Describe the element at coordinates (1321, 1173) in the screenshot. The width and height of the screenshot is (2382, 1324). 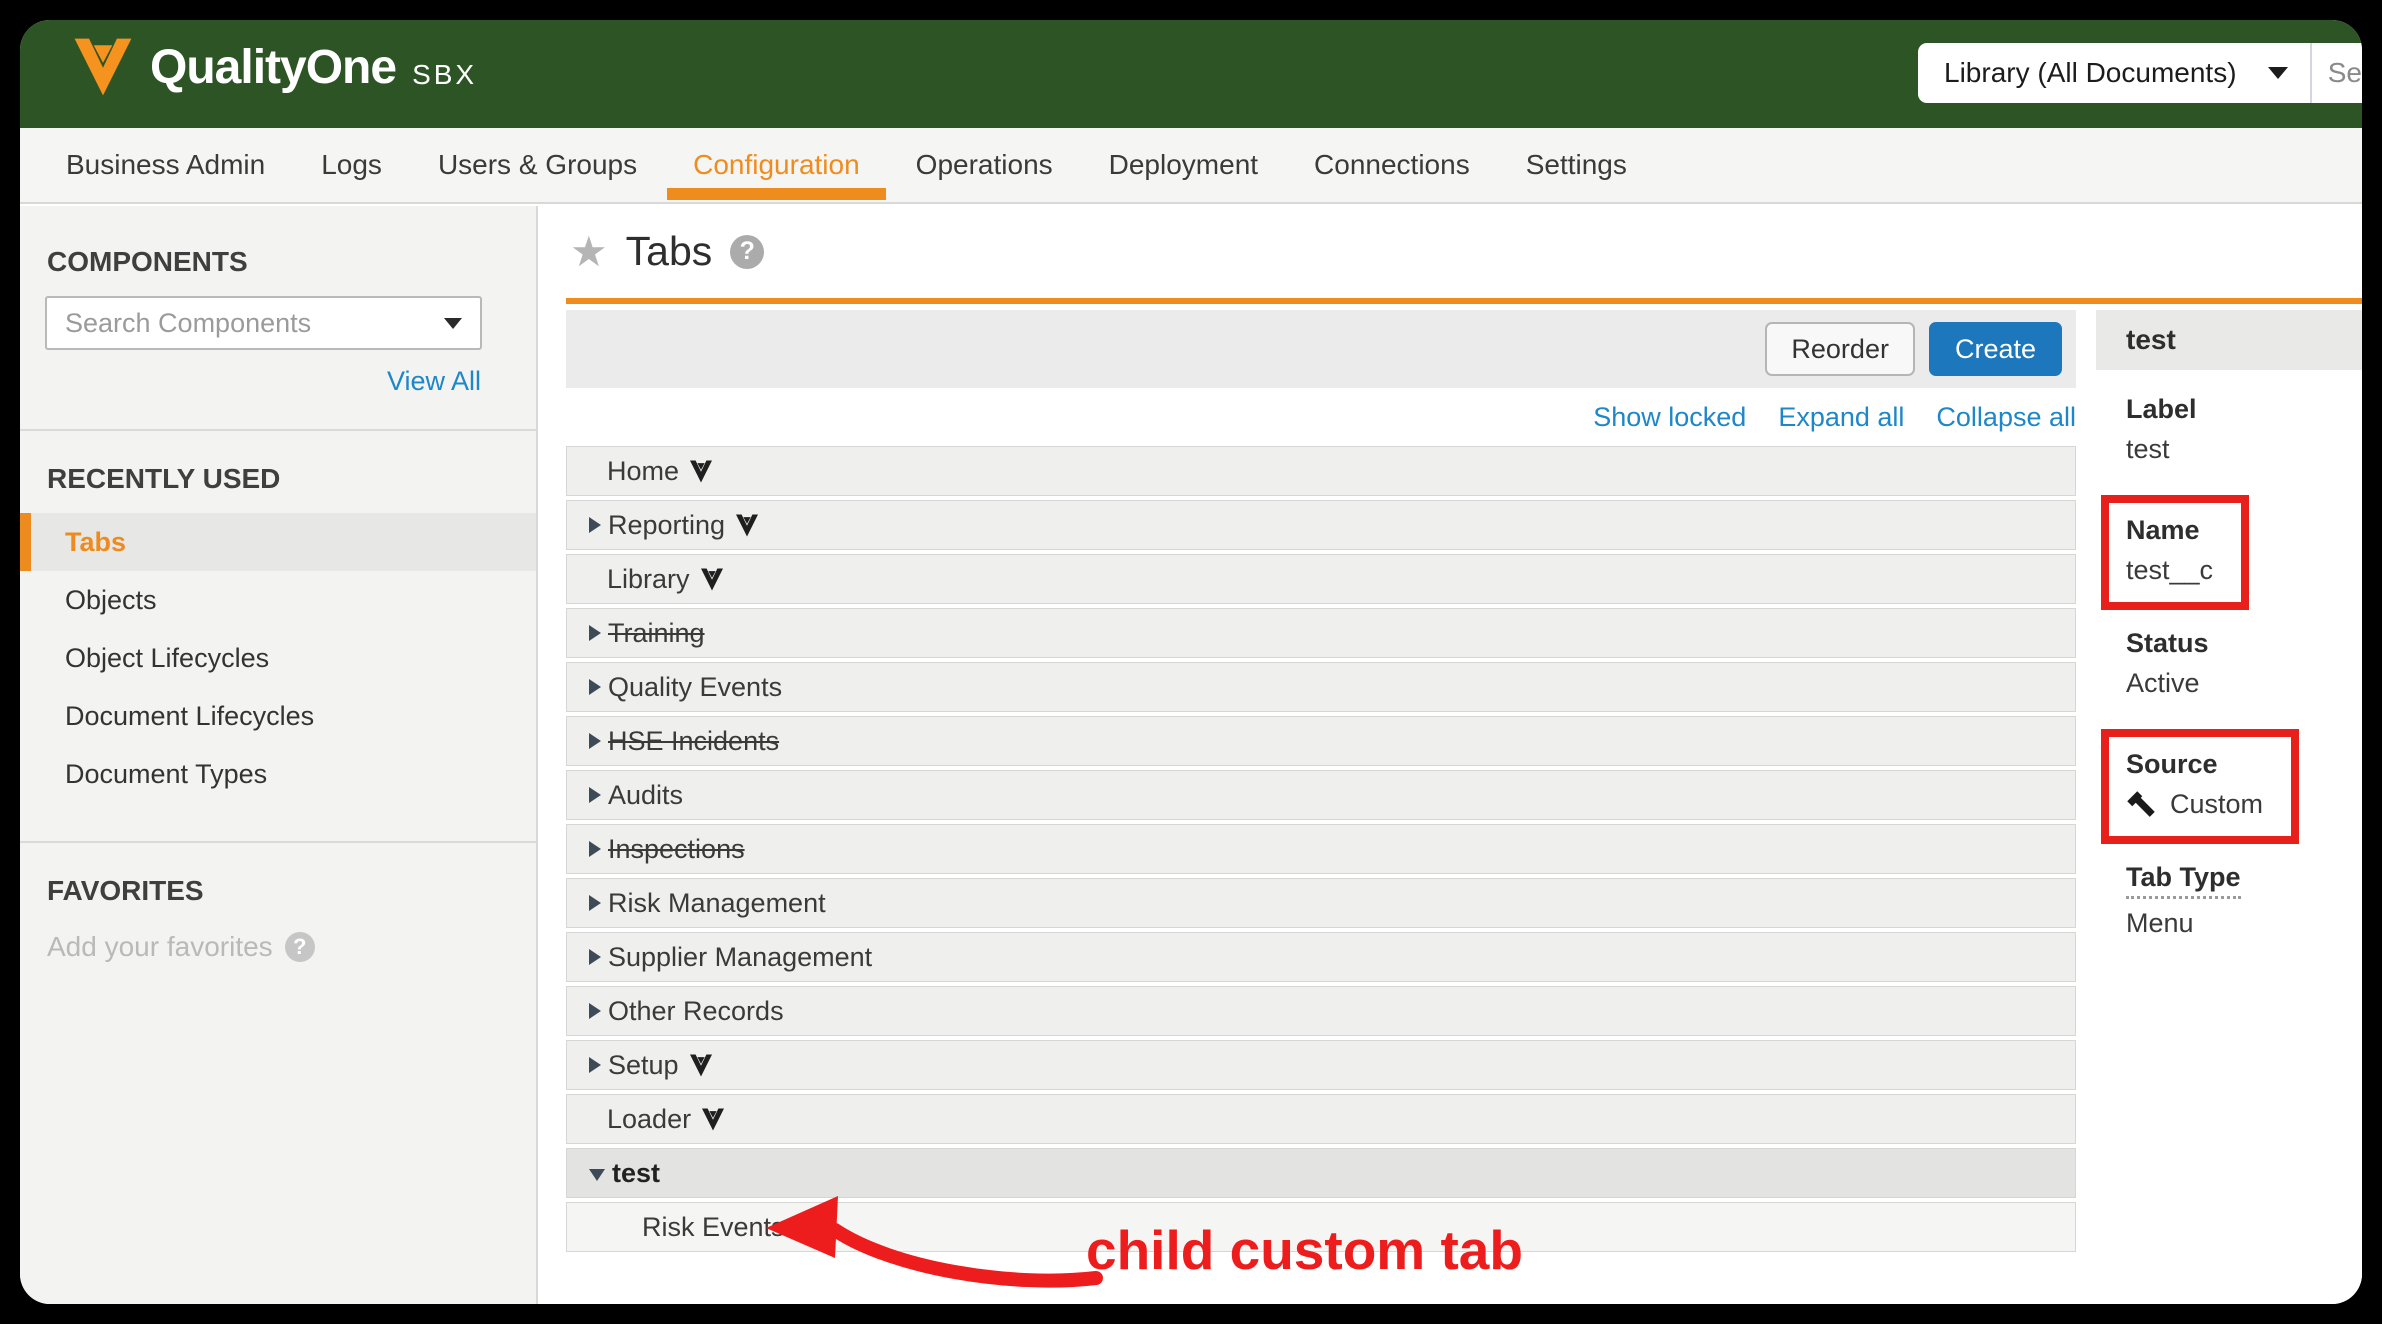
I see `tab-row-test: test` at that location.